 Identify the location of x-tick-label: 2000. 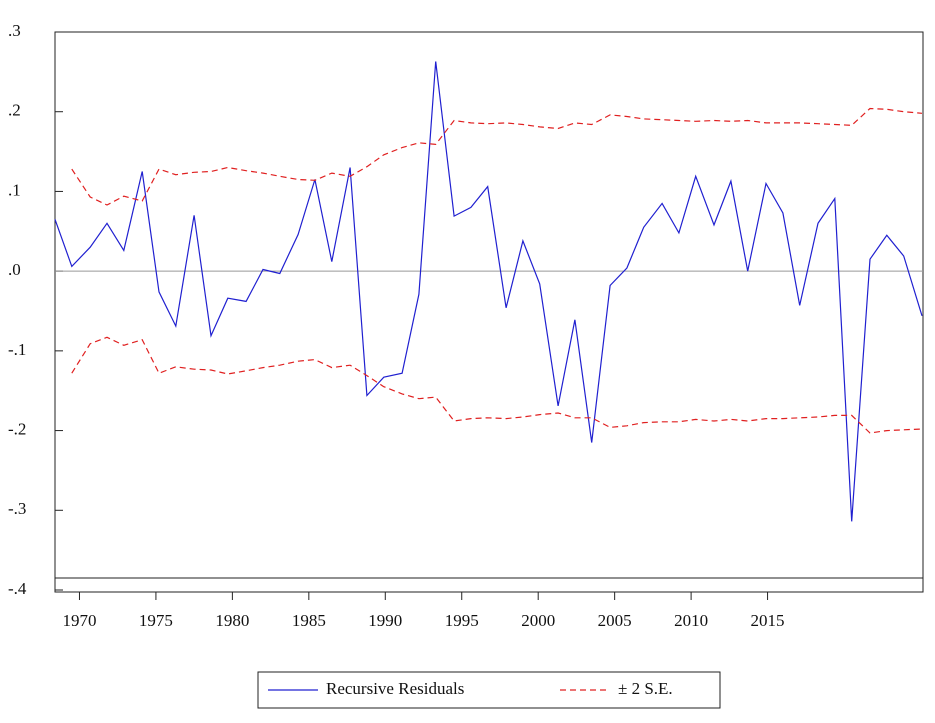
(538, 620).